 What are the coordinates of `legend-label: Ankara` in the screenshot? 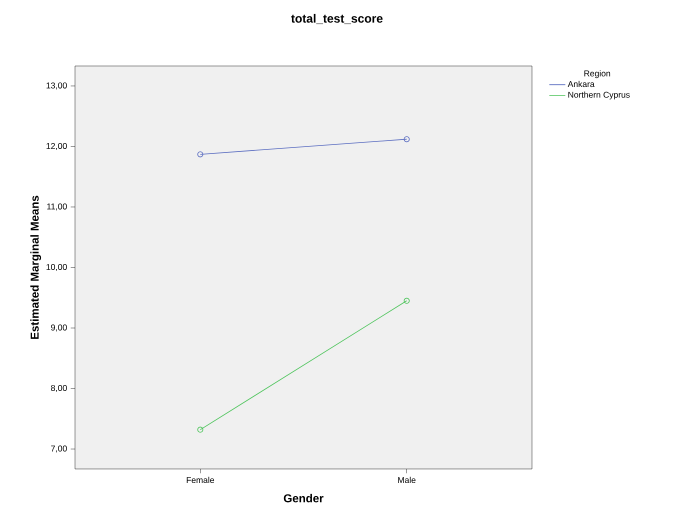 It's located at (581, 84).